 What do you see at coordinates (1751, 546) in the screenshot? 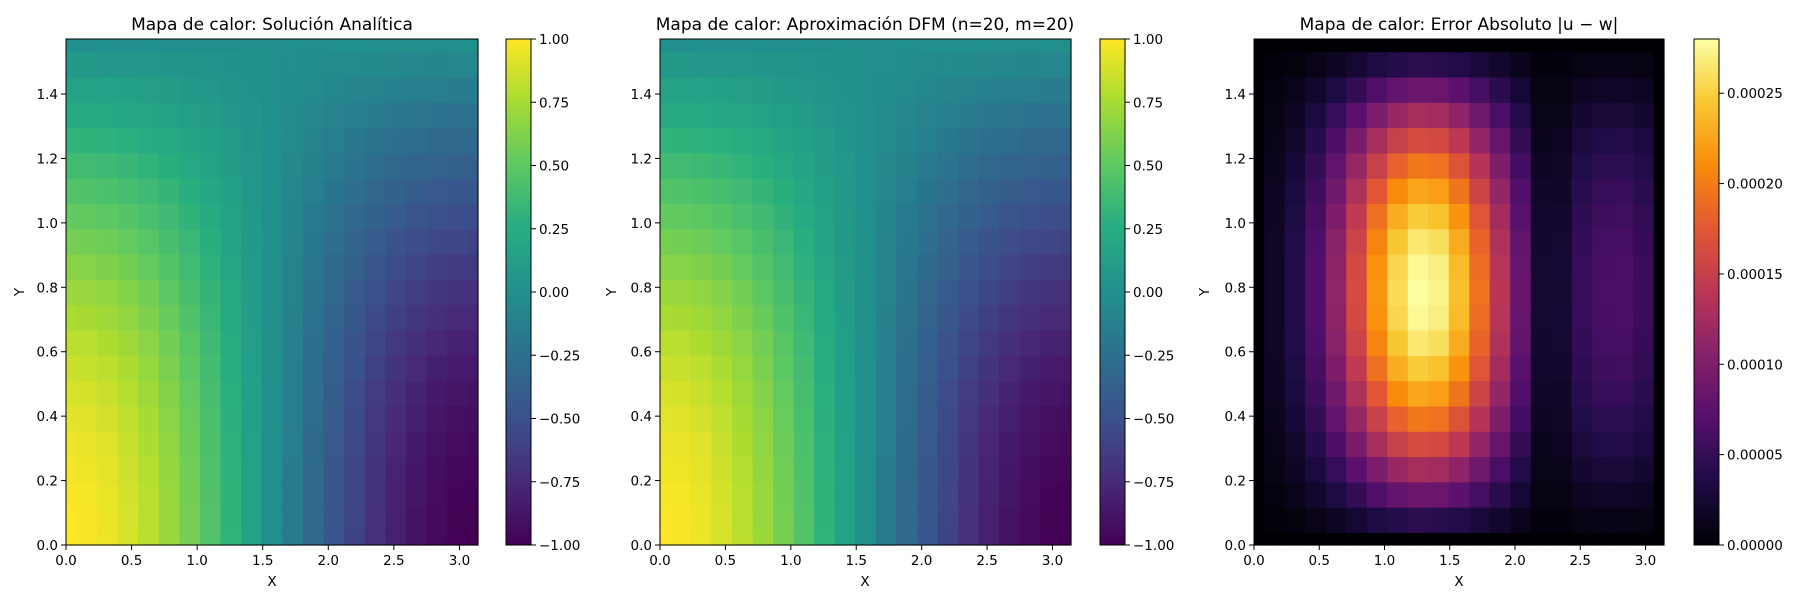
I see `colorbar-tick: 0.00000` at bounding box center [1751, 546].